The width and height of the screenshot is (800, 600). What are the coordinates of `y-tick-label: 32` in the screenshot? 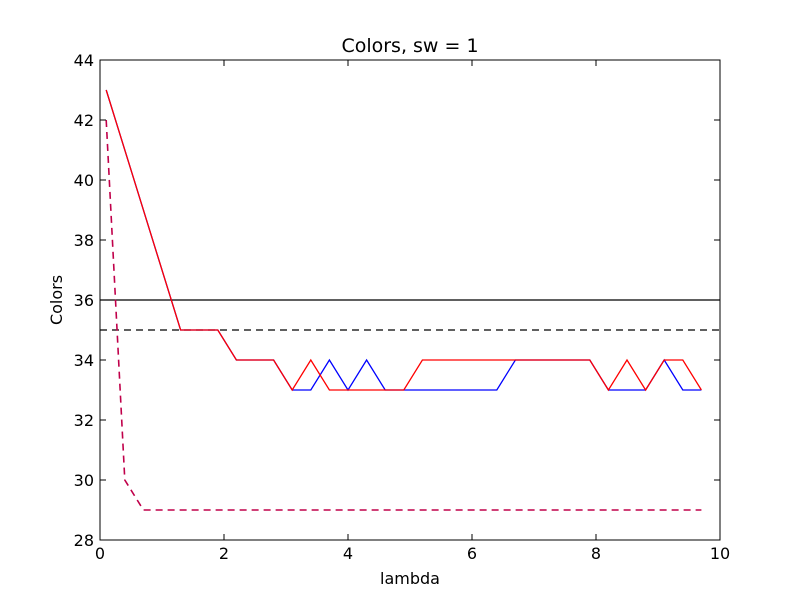 It's located at (84, 420).